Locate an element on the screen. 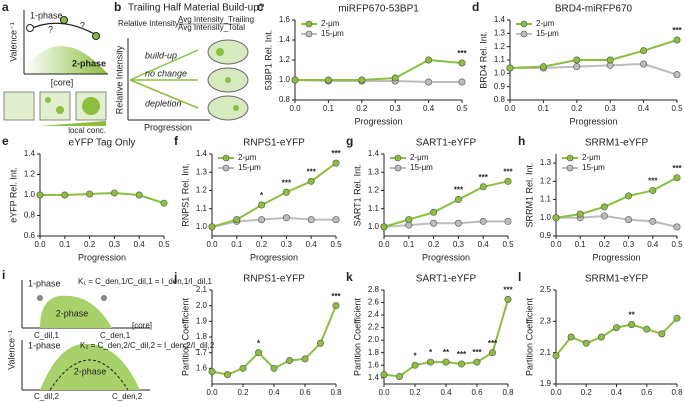 The image size is (685, 402). y-tick-label: 0.9 is located at coordinates (546, 235).